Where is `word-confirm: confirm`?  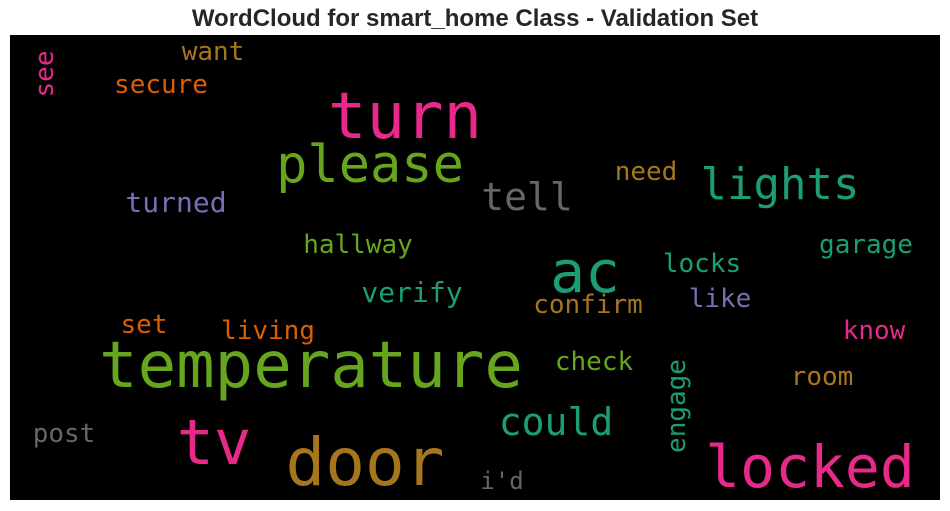 word-confirm: confirm is located at coordinates (588, 305).